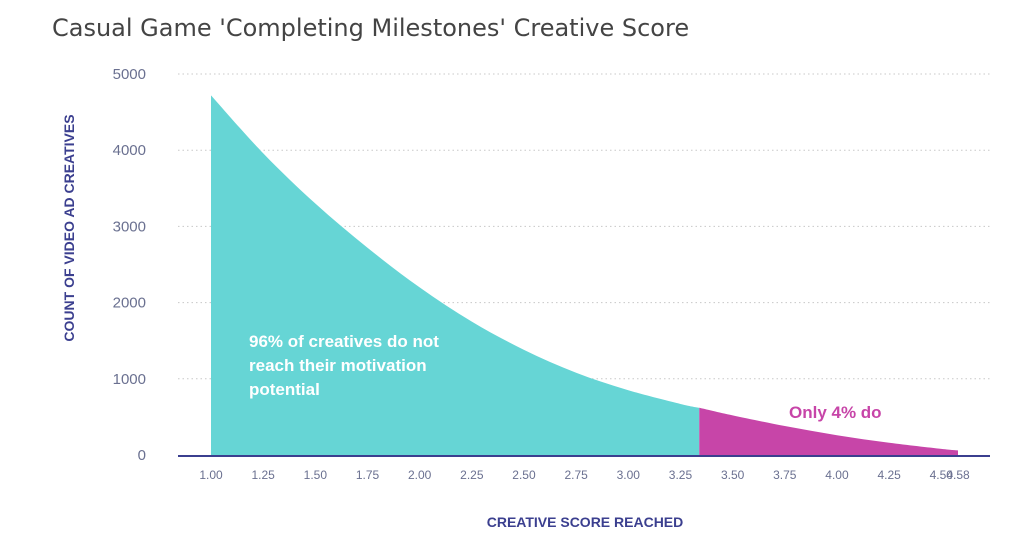  Describe the element at coordinates (733, 475) in the screenshot. I see `x-tick-label: 3.50` at that location.